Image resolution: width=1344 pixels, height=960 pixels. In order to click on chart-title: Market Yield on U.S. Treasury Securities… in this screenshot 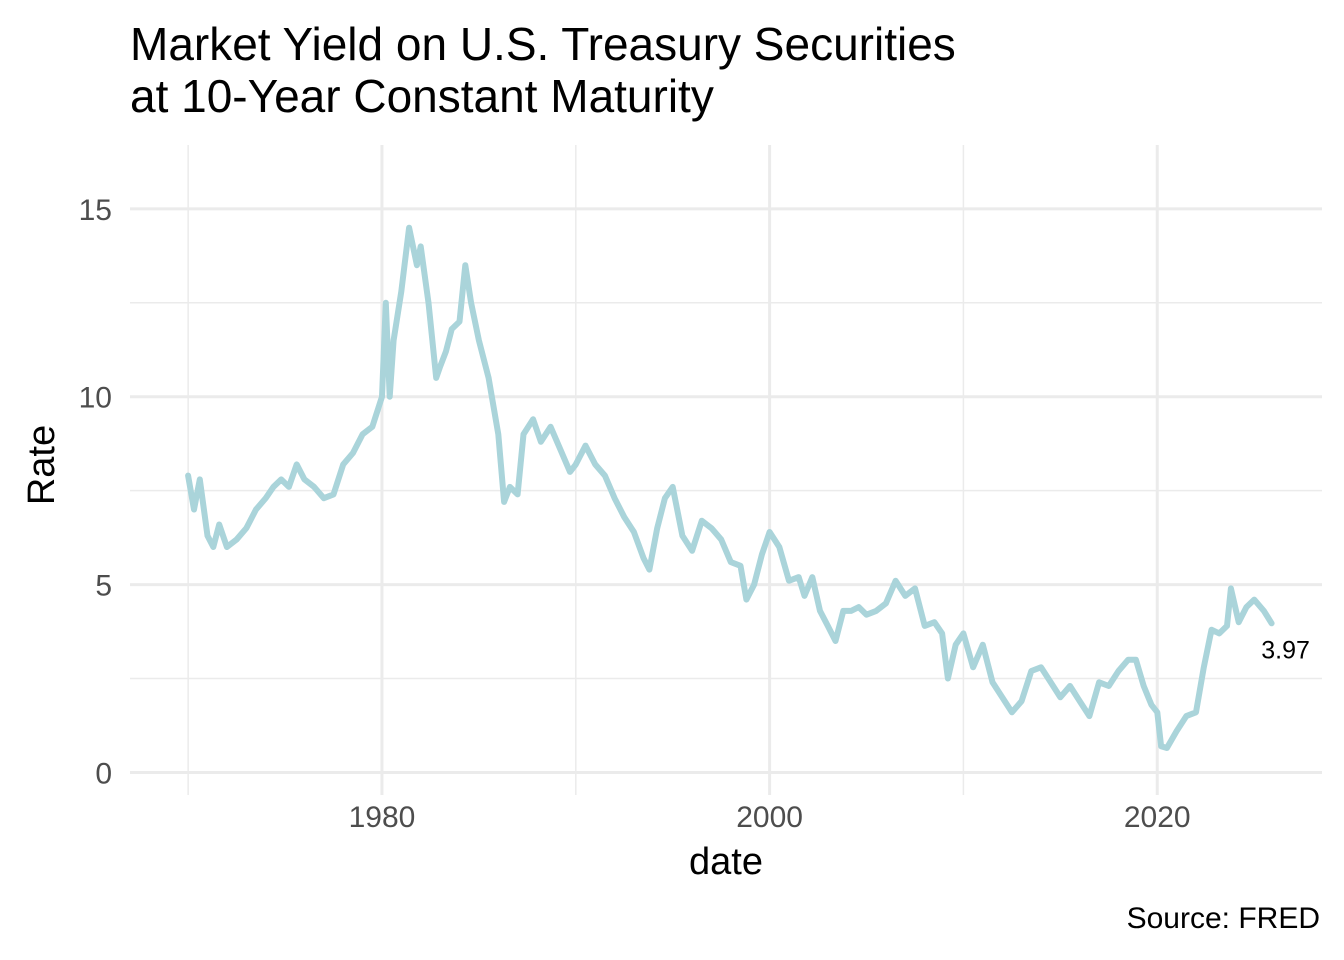, I will do `click(543, 70)`.